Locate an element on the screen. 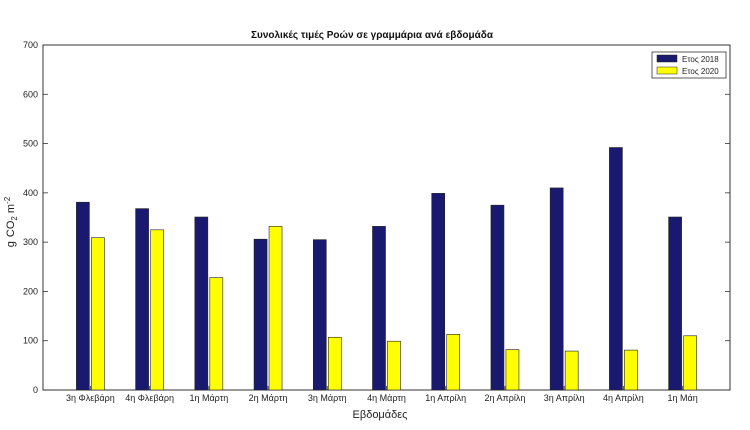 Image resolution: width=750 pixels, height=430 pixels. y-tick-label: 300 is located at coordinates (30, 242).